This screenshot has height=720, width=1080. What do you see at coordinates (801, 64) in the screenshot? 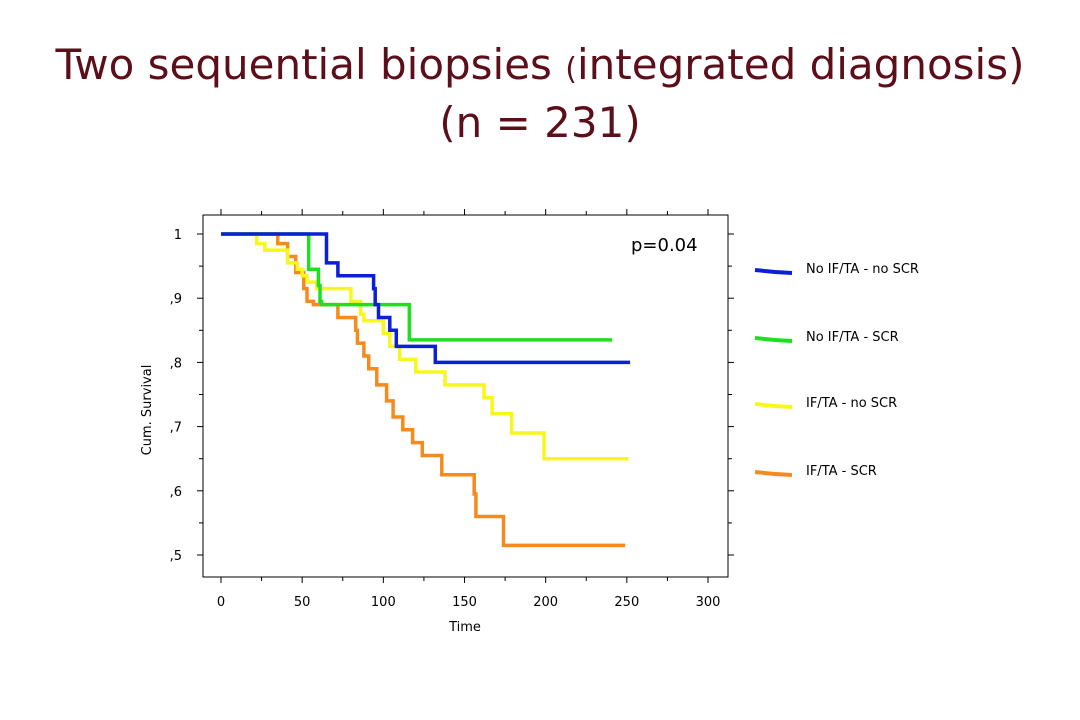
I see `title-part-b: integrated diagnosis)` at bounding box center [801, 64].